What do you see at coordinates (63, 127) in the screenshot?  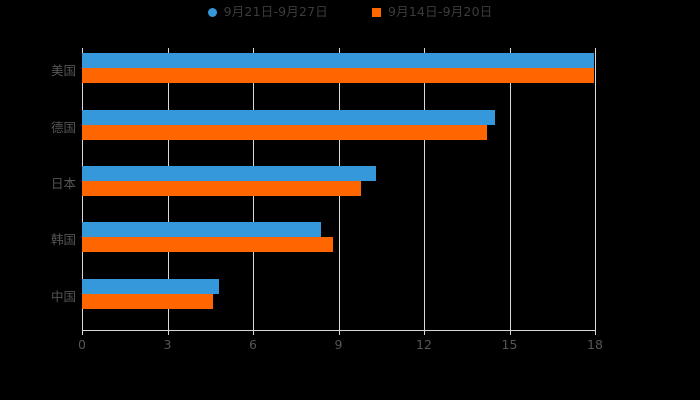 I see `y-category-label-德国: 德国` at bounding box center [63, 127].